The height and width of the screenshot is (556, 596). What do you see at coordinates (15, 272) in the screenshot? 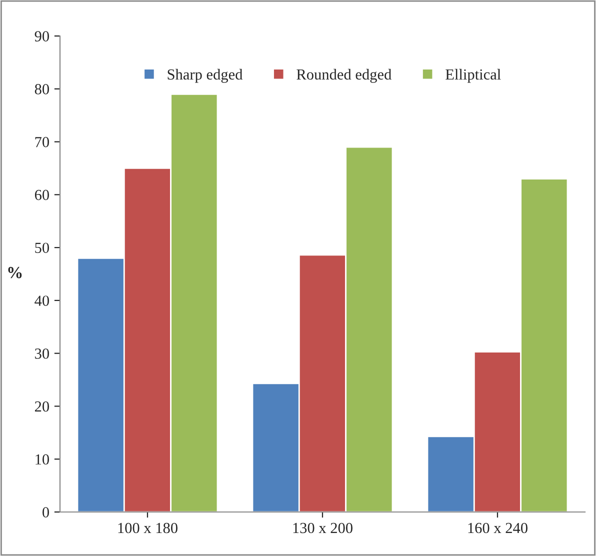
I see `y-axis-title: %` at bounding box center [15, 272].